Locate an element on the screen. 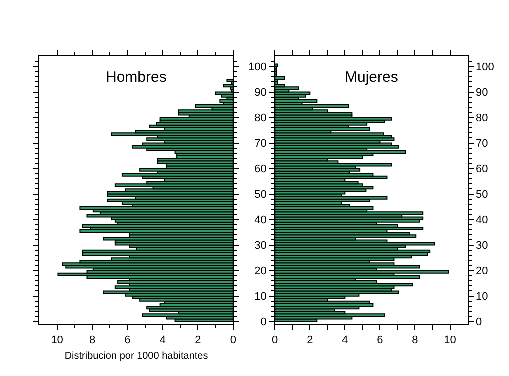  y2-tick-label: 80 is located at coordinates (482, 118).